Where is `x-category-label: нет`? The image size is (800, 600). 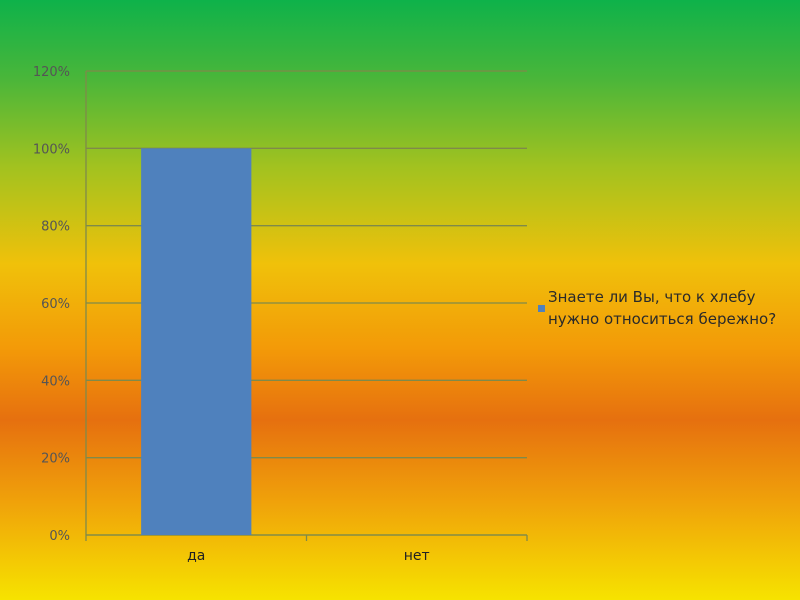
x-category-label: нет is located at coordinates (417, 556).